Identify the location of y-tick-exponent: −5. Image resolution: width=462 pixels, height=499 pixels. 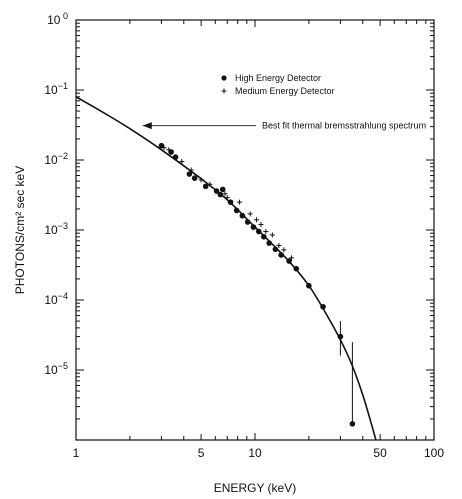
(63, 366).